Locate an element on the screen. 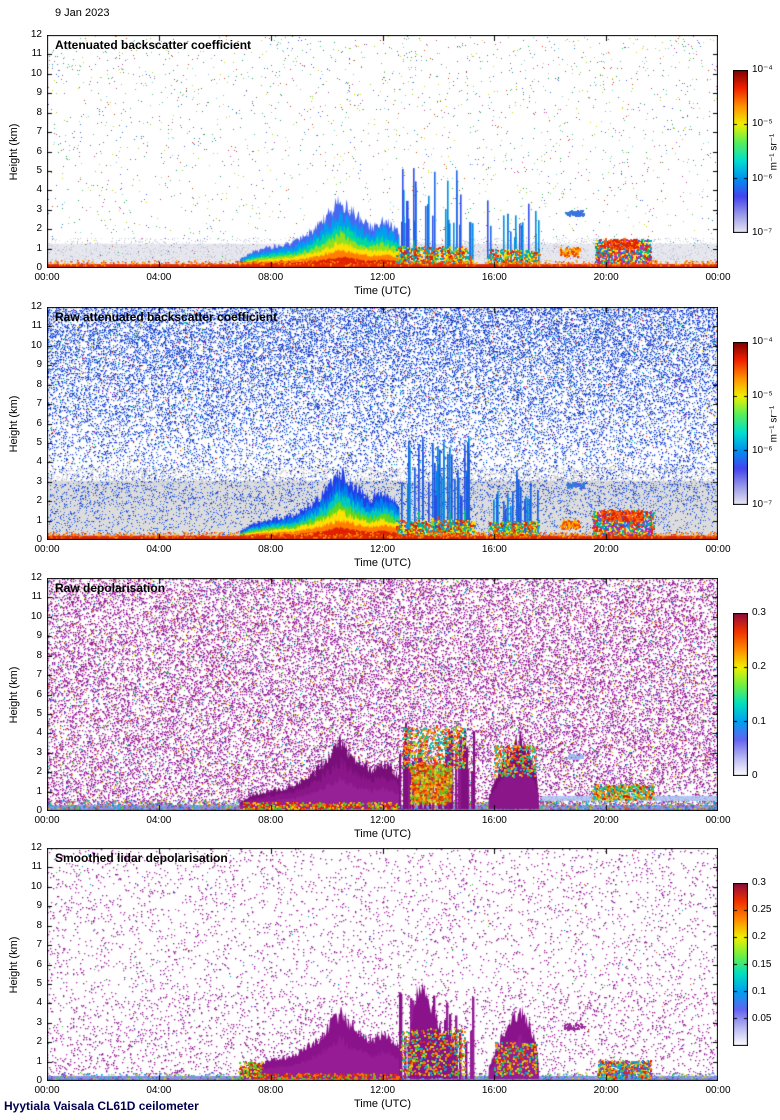  colorbar-tick-label: 0 is located at coordinates (755, 775).